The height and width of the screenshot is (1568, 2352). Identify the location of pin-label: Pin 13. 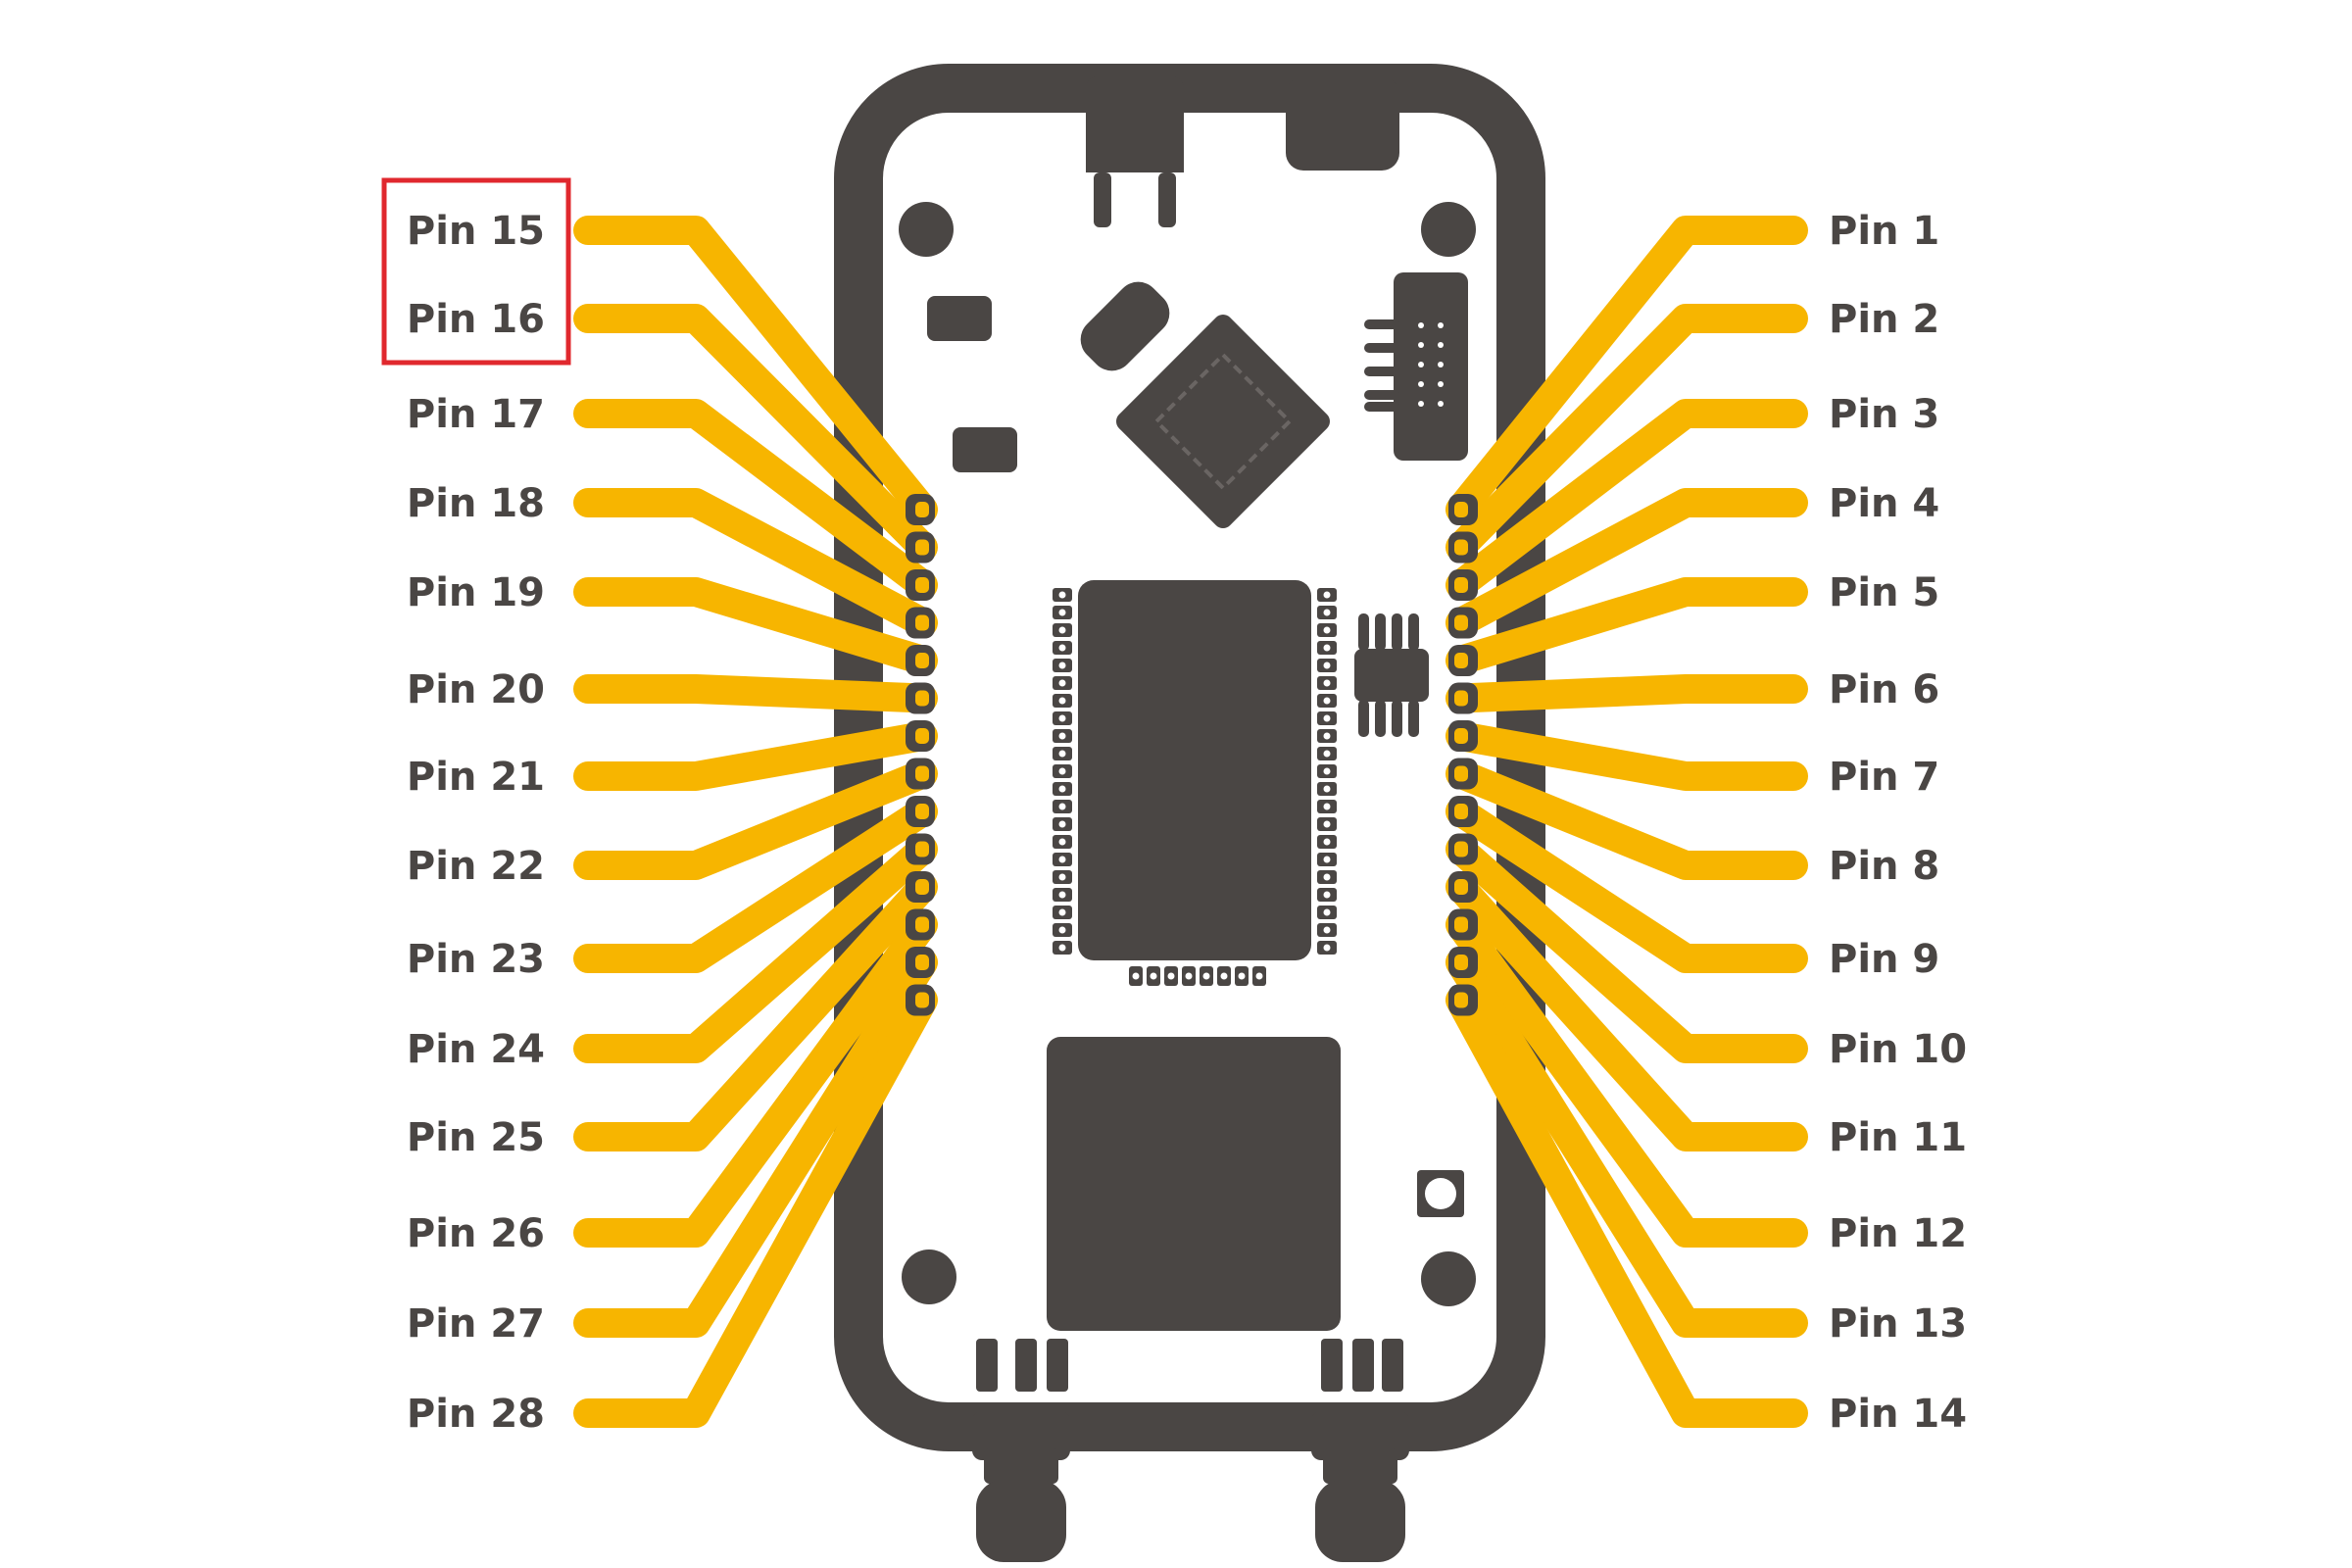
(1898, 1324).